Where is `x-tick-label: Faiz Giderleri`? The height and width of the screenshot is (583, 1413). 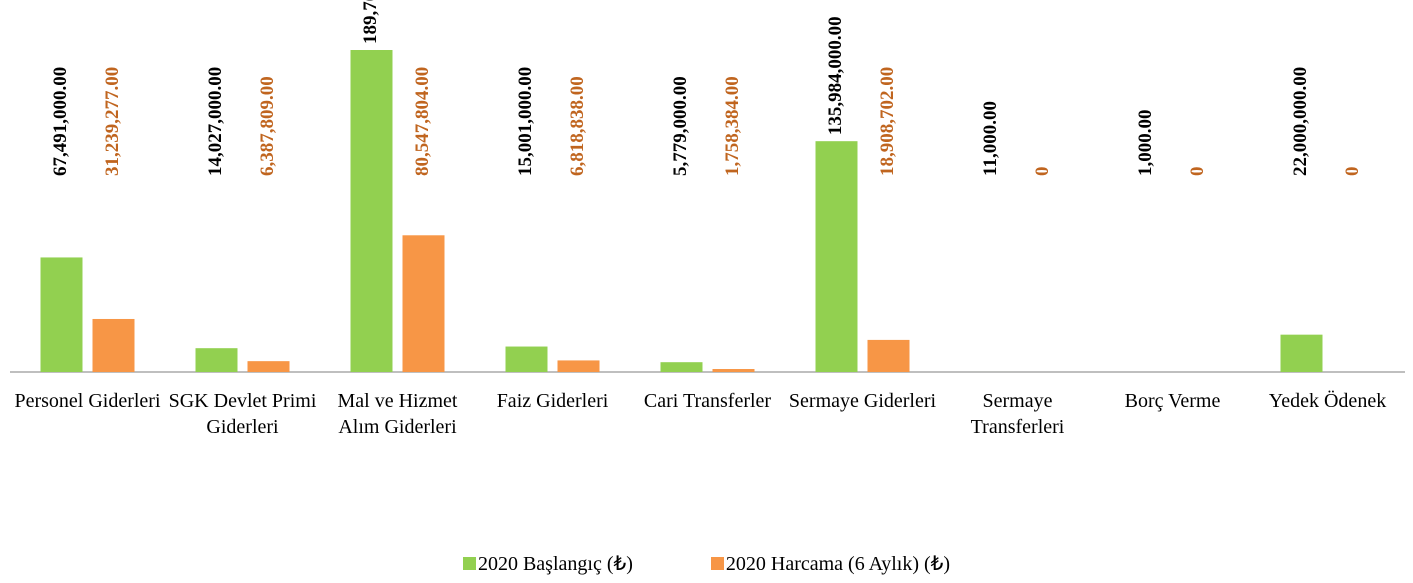 x-tick-label: Faiz Giderleri is located at coordinates (552, 401).